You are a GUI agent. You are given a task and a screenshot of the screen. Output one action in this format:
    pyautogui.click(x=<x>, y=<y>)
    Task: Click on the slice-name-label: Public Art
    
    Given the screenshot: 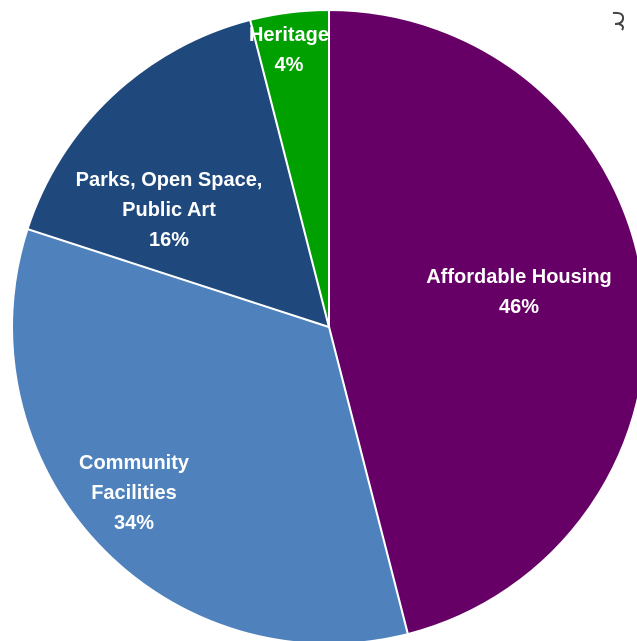 What is the action you would take?
    pyautogui.click(x=169, y=210)
    